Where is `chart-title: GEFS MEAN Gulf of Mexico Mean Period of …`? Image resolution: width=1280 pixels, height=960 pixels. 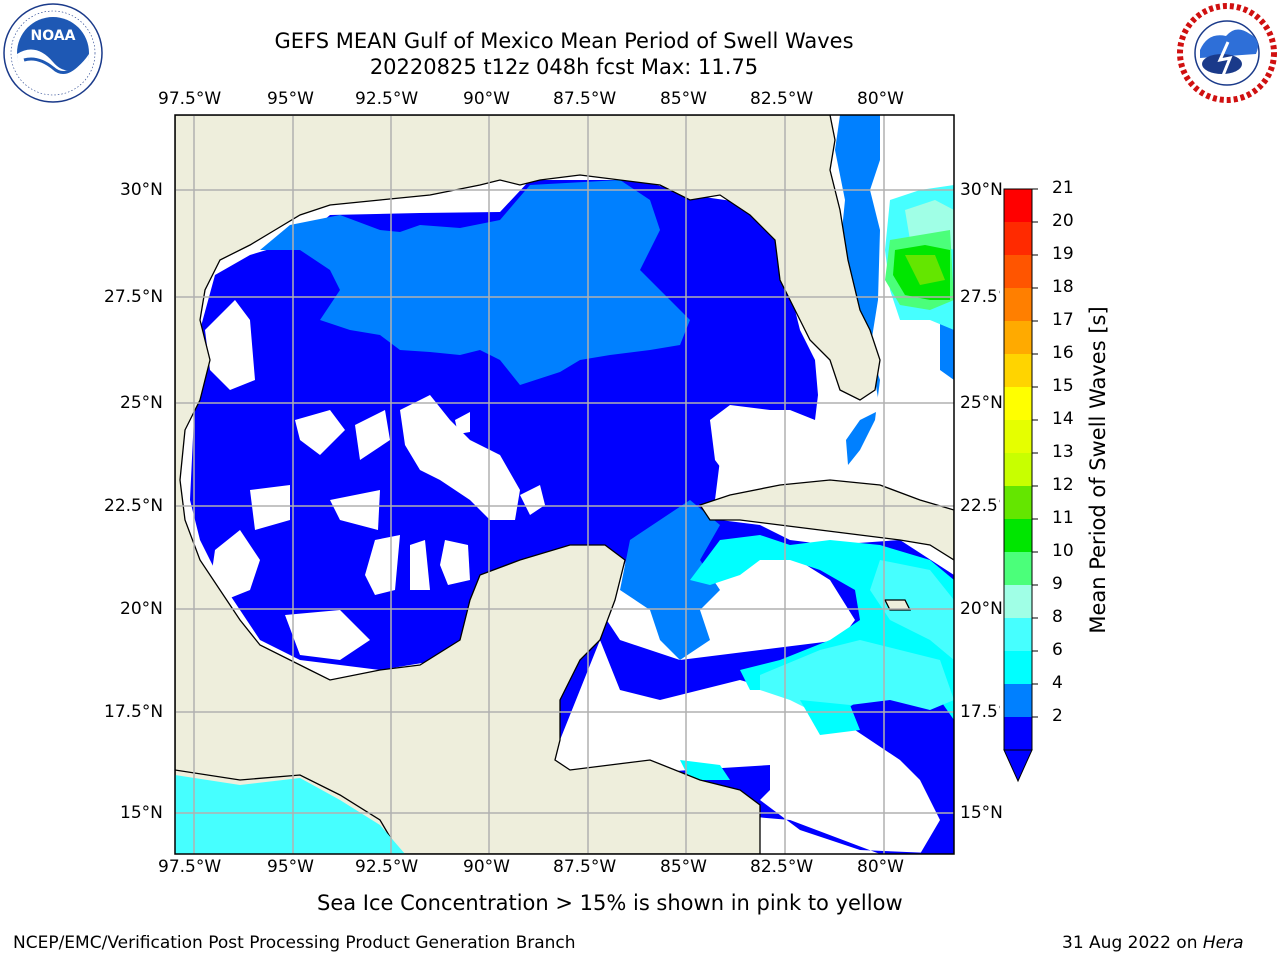 chart-title: GEFS MEAN Gulf of Mexico Mean Period of … is located at coordinates (564, 41).